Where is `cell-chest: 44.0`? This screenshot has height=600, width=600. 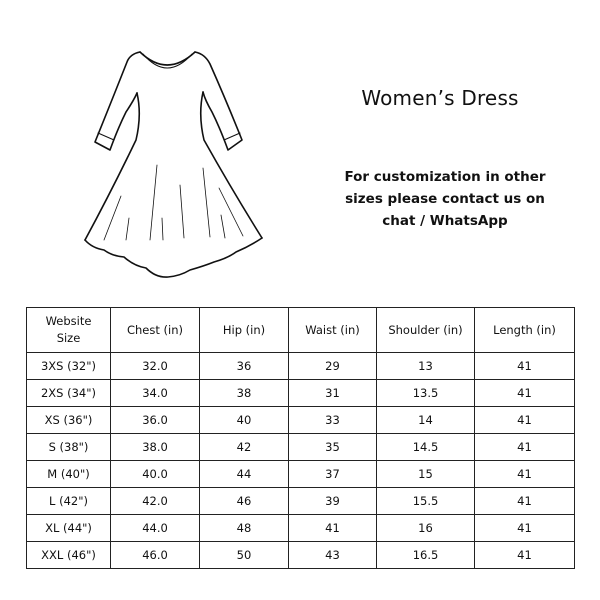 cell-chest: 44.0 is located at coordinates (155, 528).